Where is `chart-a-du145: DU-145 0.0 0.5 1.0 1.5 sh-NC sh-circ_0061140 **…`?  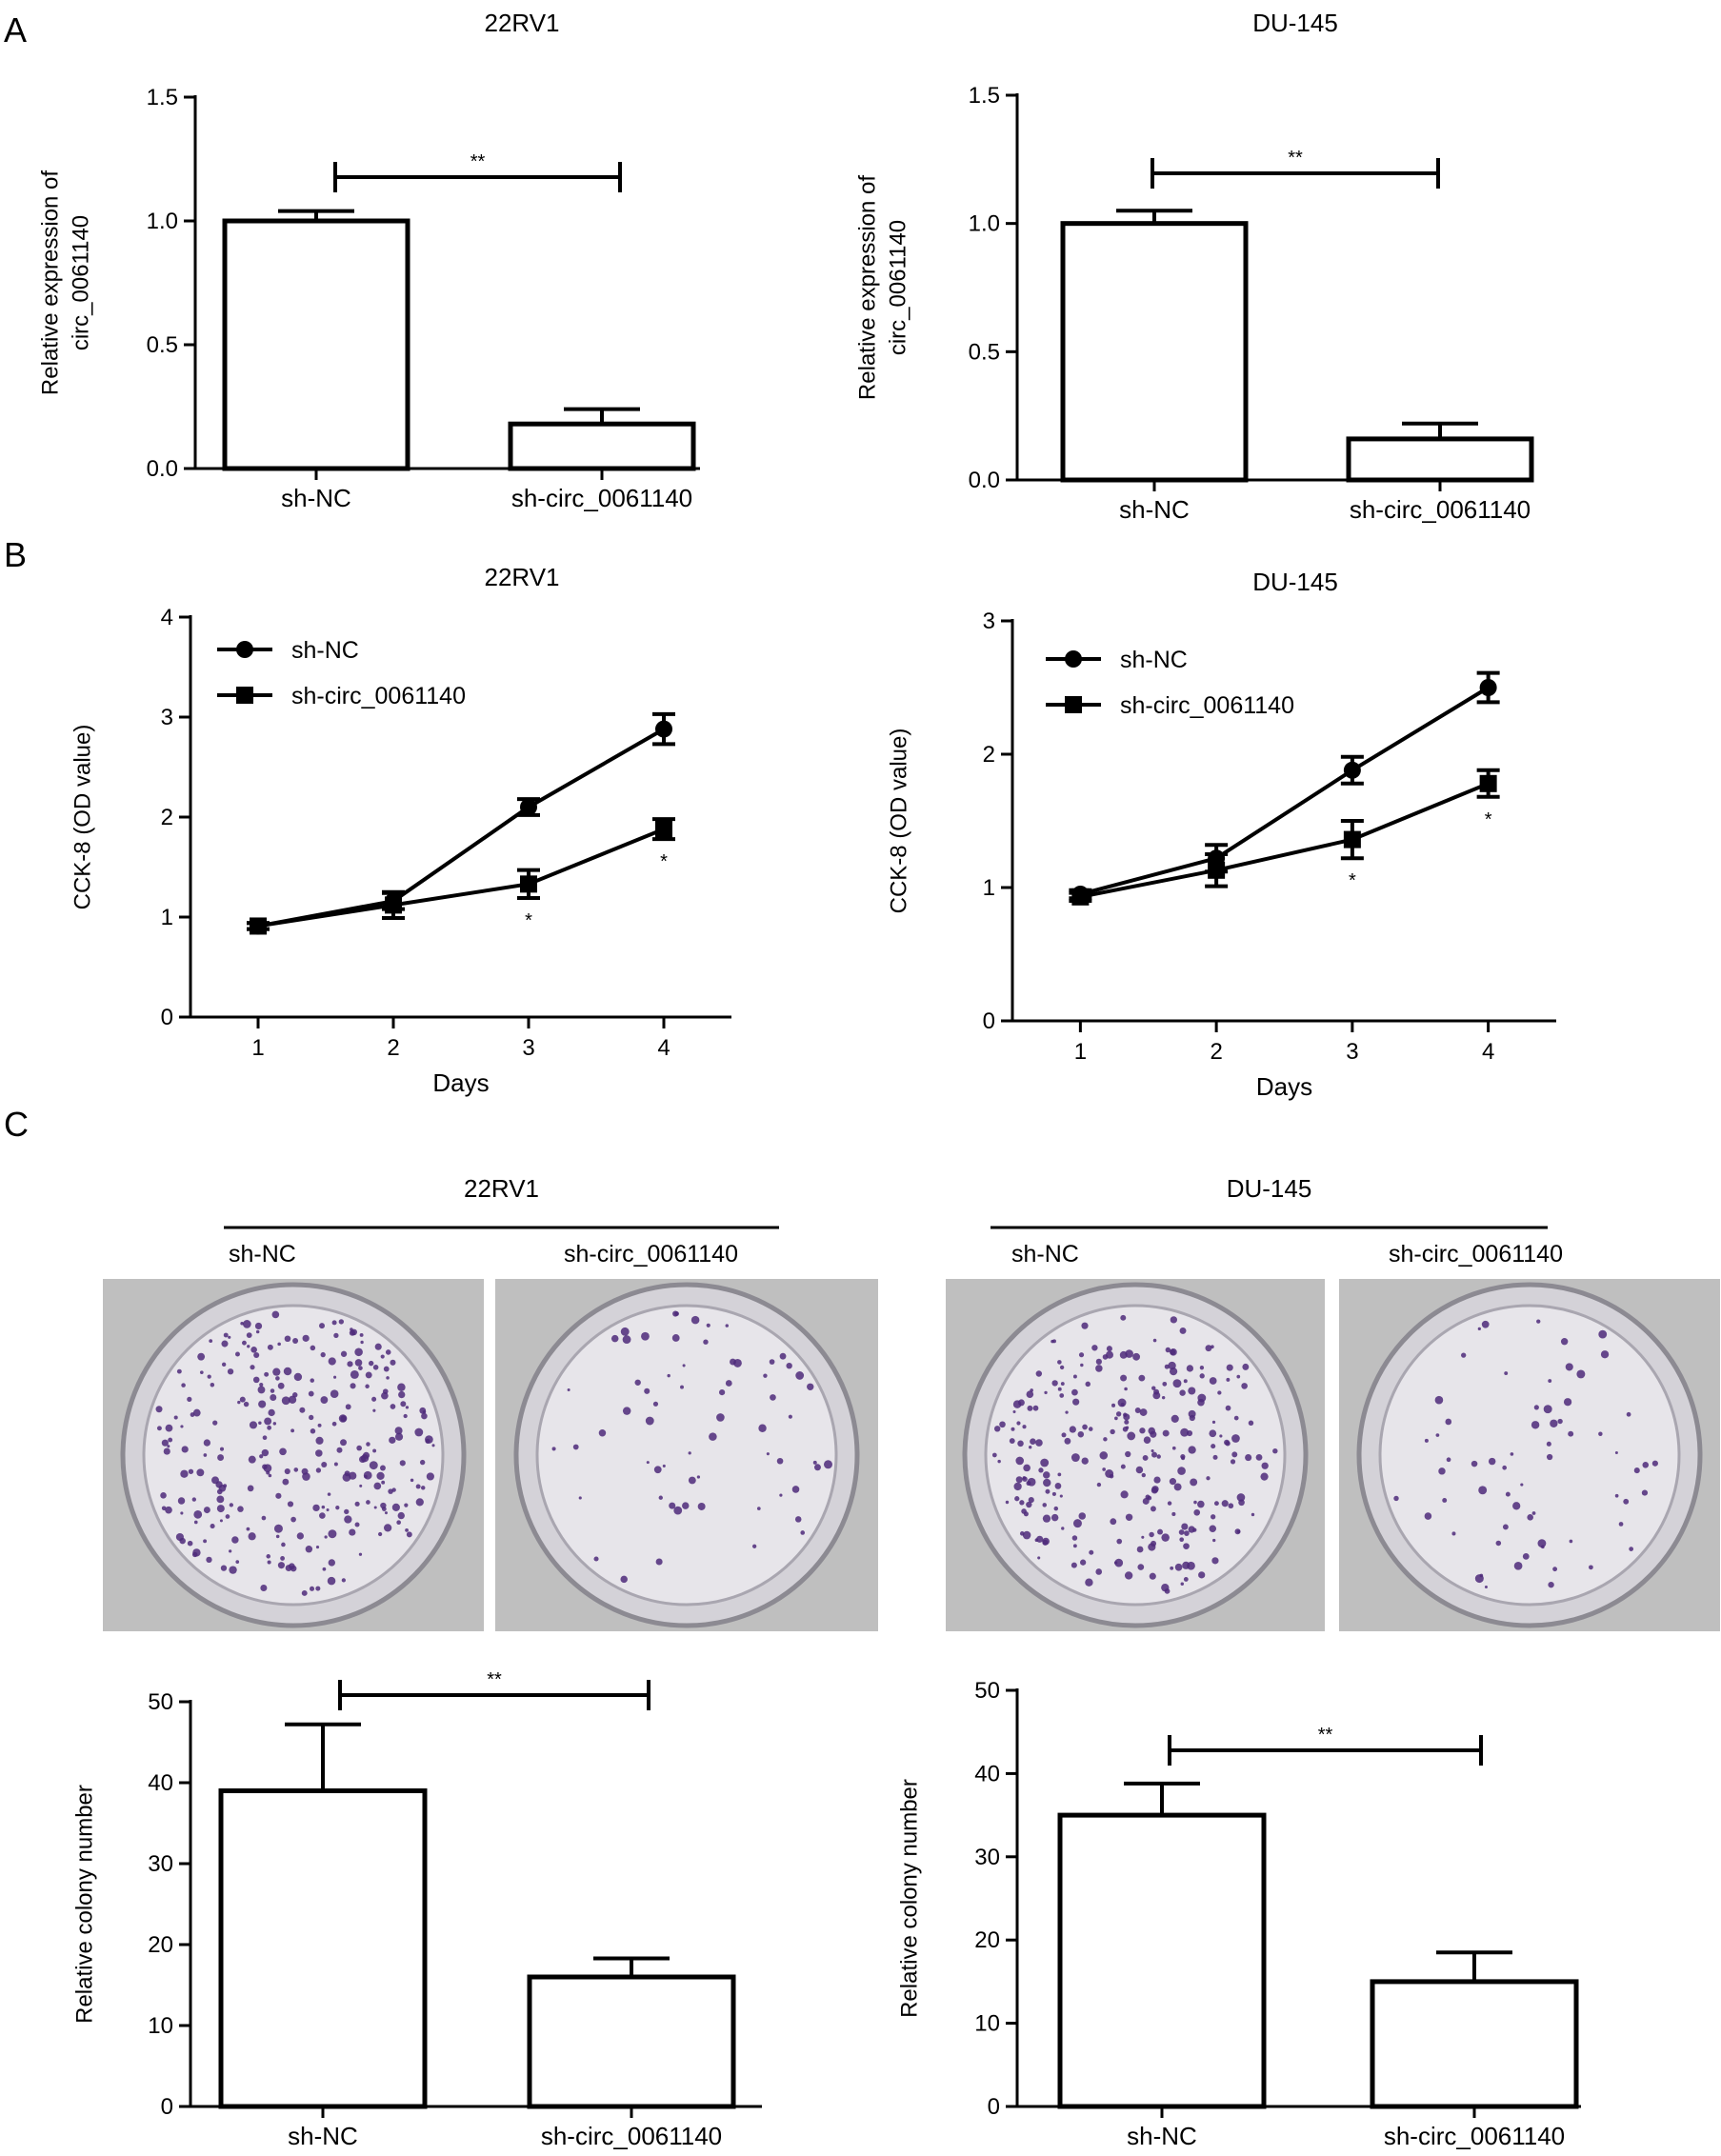 chart-a-du145: DU-145 0.0 0.5 1.0 1.5 sh-NC sh-circ_0061140 **… is located at coordinates (1194, 267).